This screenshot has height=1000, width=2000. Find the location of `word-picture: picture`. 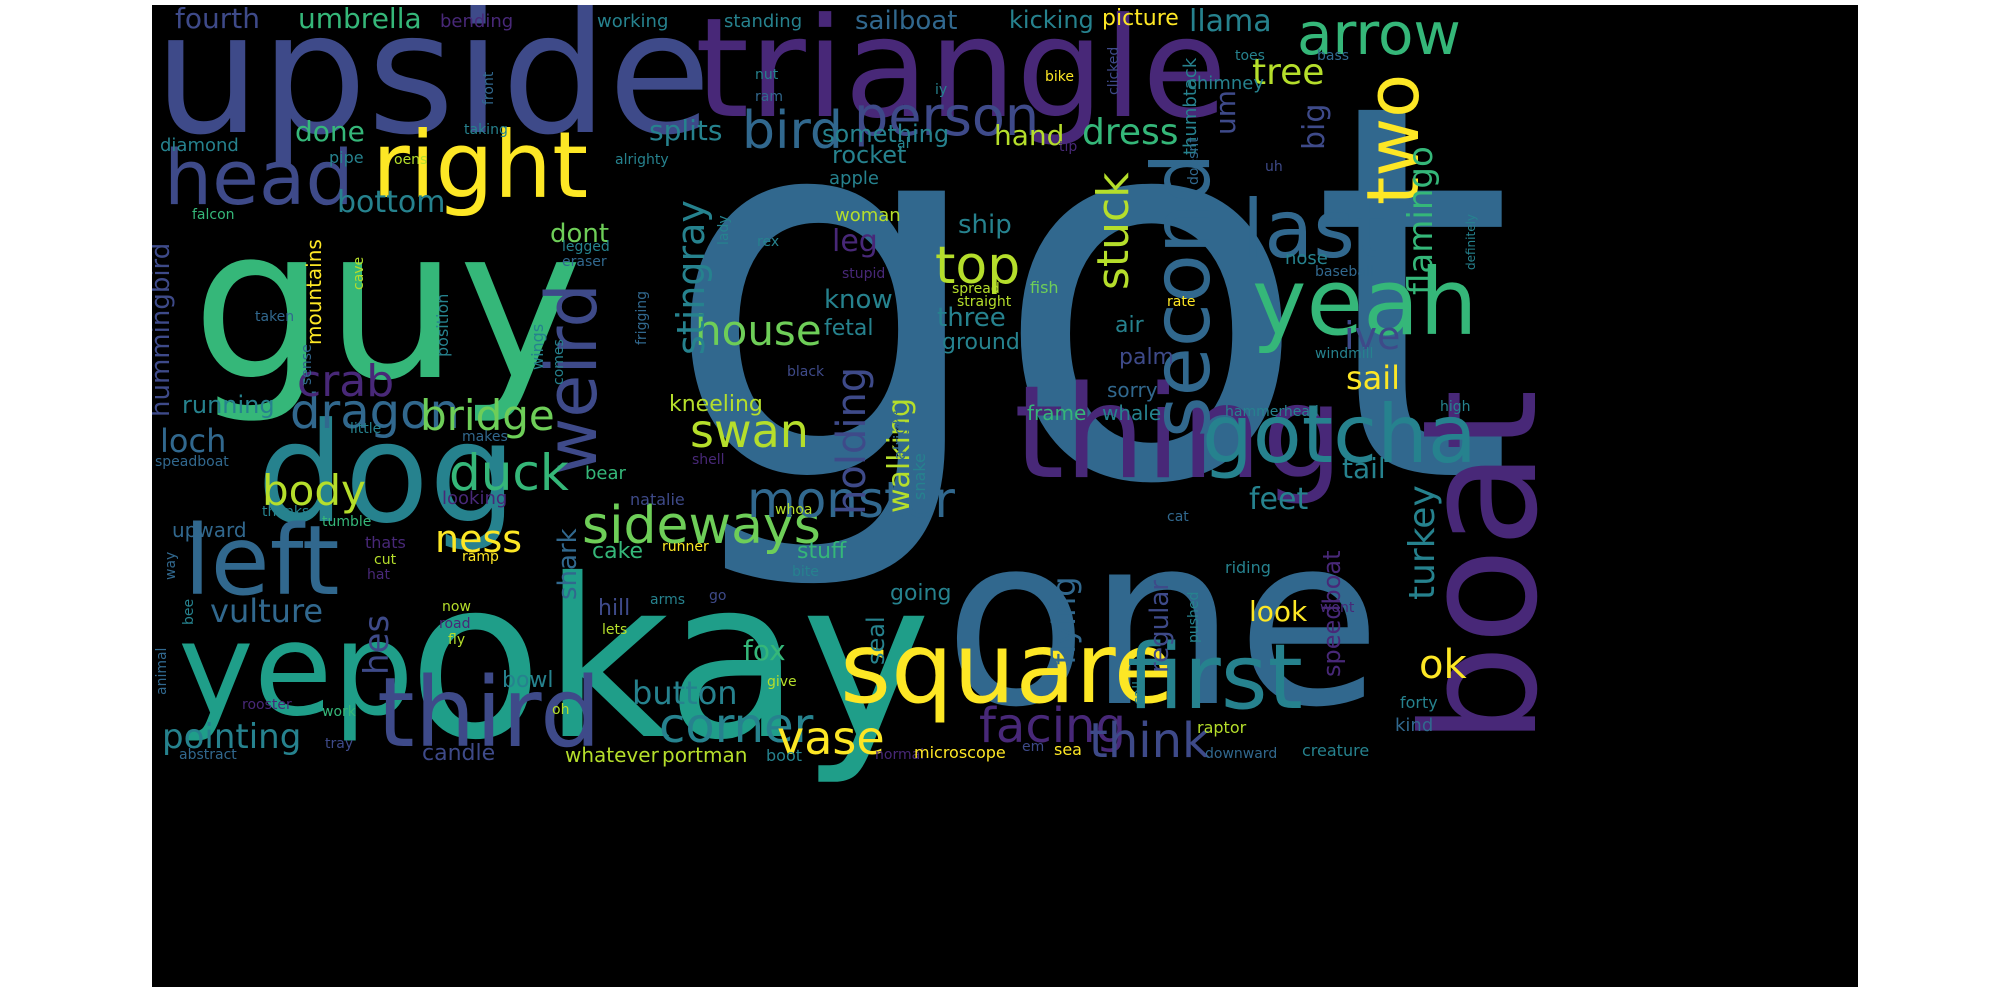

word-picture: picture is located at coordinates (1140, 18).